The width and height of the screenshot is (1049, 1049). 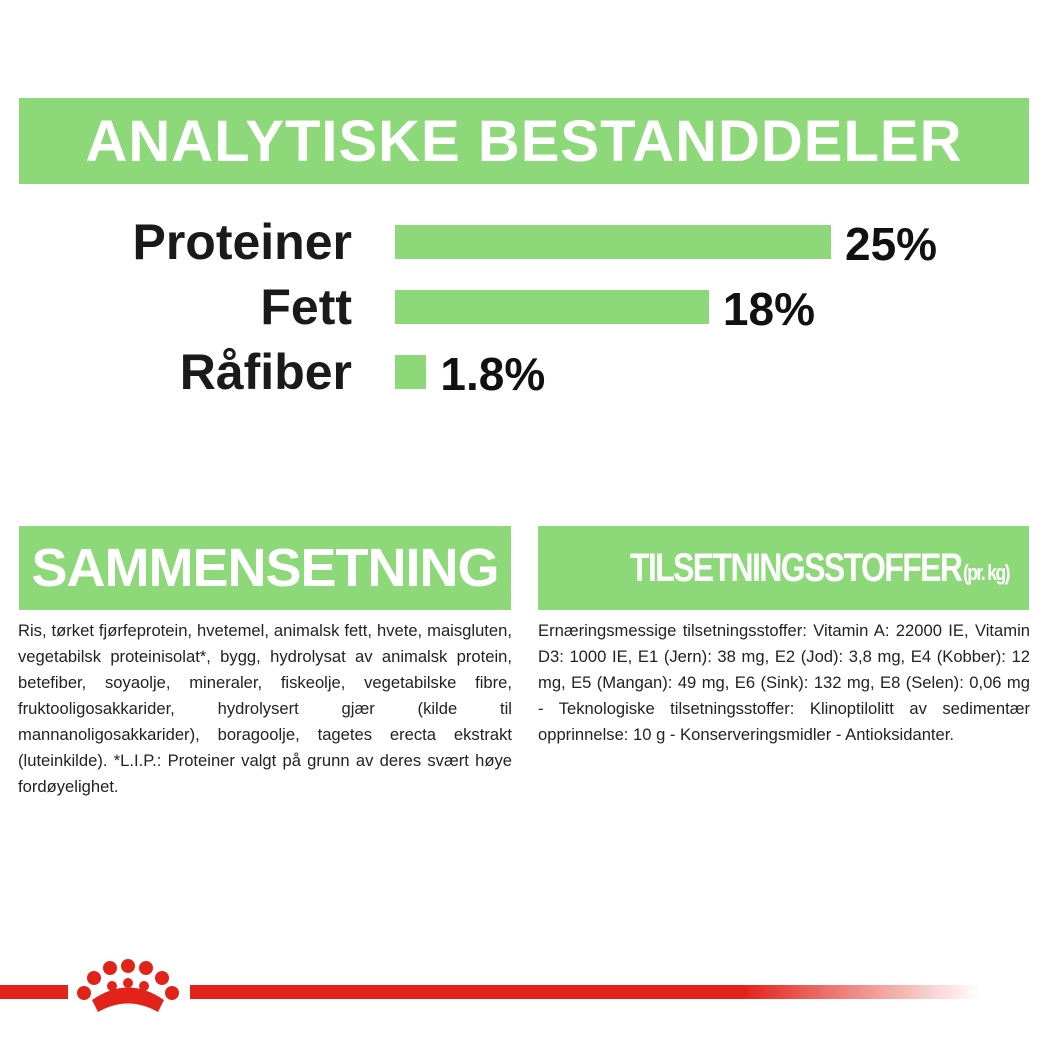 I want to click on value-label: 25%, so click(x=891, y=244).